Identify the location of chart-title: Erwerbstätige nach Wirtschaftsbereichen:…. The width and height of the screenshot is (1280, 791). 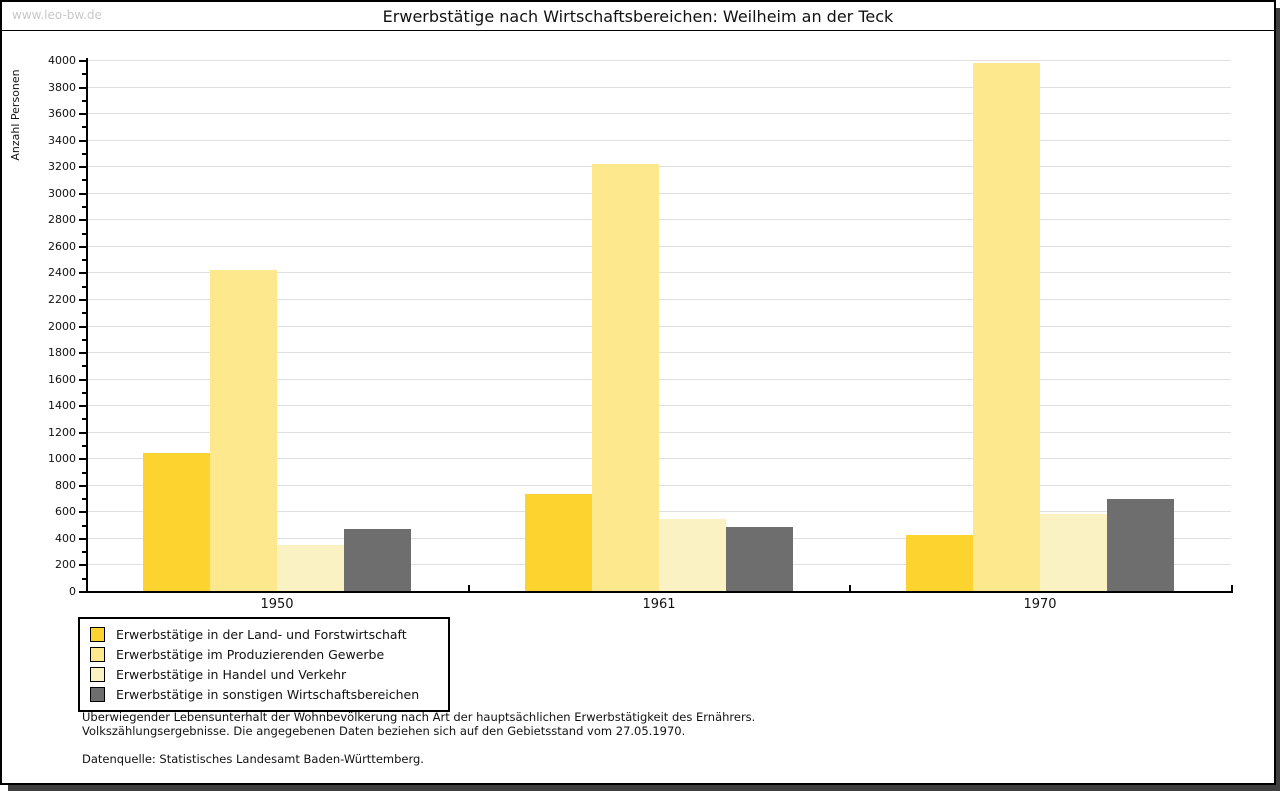
(638, 16).